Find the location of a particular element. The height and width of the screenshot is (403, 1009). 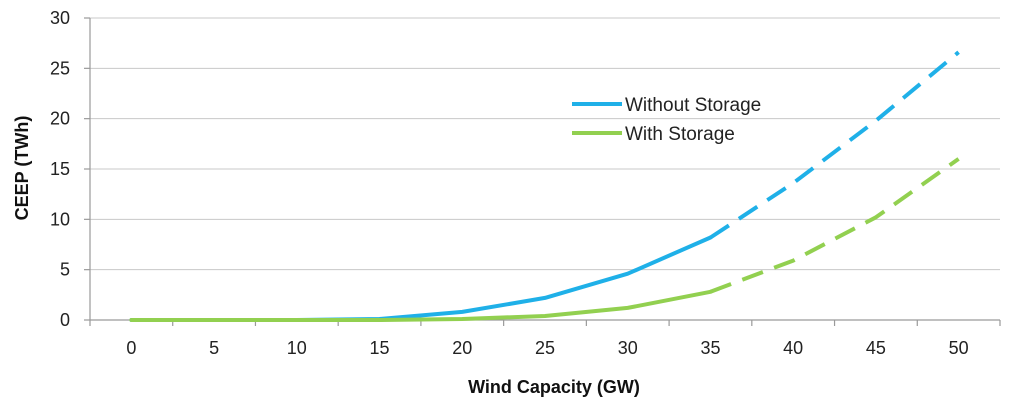

x-tick-label: 5 is located at coordinates (214, 348).